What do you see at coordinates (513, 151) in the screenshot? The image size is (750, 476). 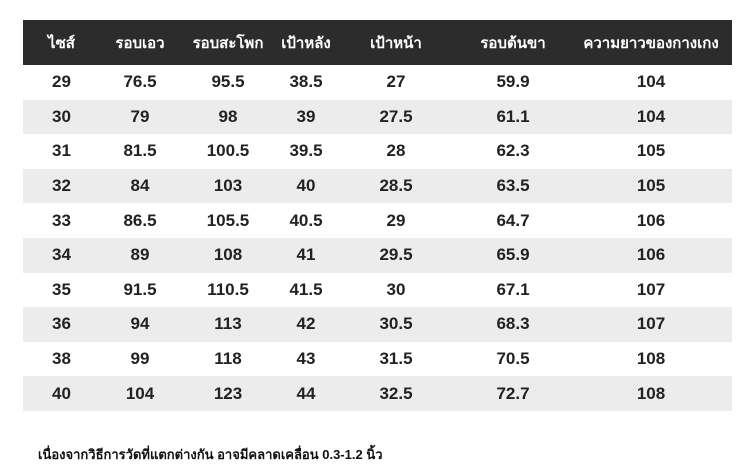 I see `measurement-cell: 62.3` at bounding box center [513, 151].